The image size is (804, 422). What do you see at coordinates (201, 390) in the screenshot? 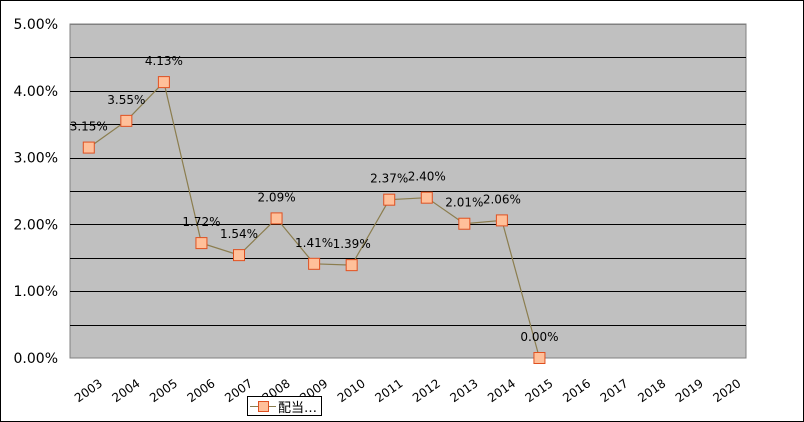
I see `x-tick-label: 2006` at bounding box center [201, 390].